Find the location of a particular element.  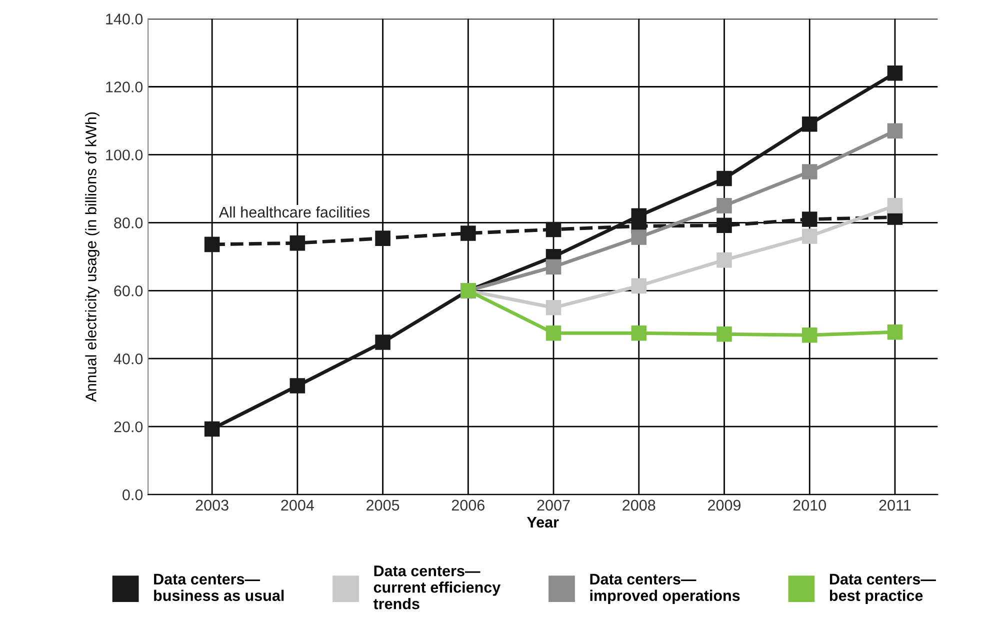

series-label: All healthcare facilities is located at coordinates (294, 212).